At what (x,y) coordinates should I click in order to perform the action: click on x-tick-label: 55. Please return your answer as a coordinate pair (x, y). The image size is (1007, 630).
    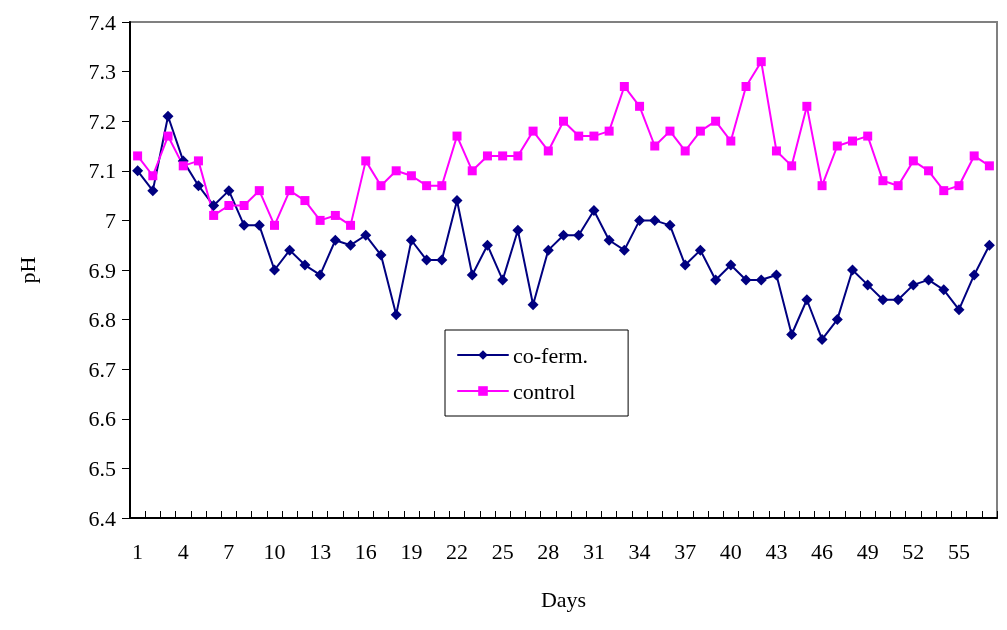
    Looking at the image, I should click on (958, 551).